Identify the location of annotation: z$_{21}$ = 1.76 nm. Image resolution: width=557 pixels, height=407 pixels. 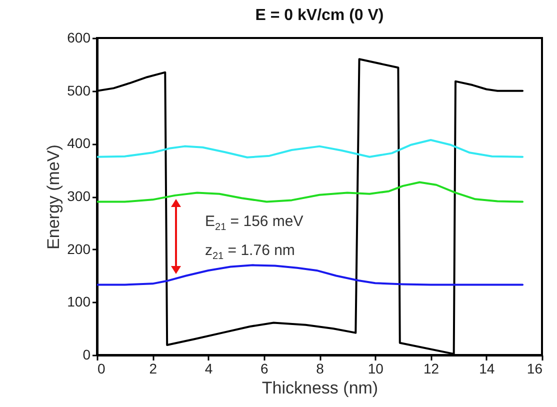
(250, 252).